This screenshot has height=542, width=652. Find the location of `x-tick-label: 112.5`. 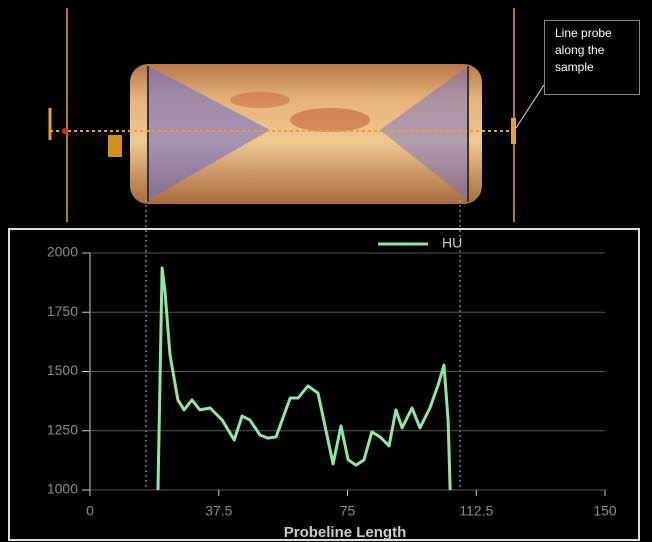

x-tick-label: 112.5 is located at coordinates (476, 511).